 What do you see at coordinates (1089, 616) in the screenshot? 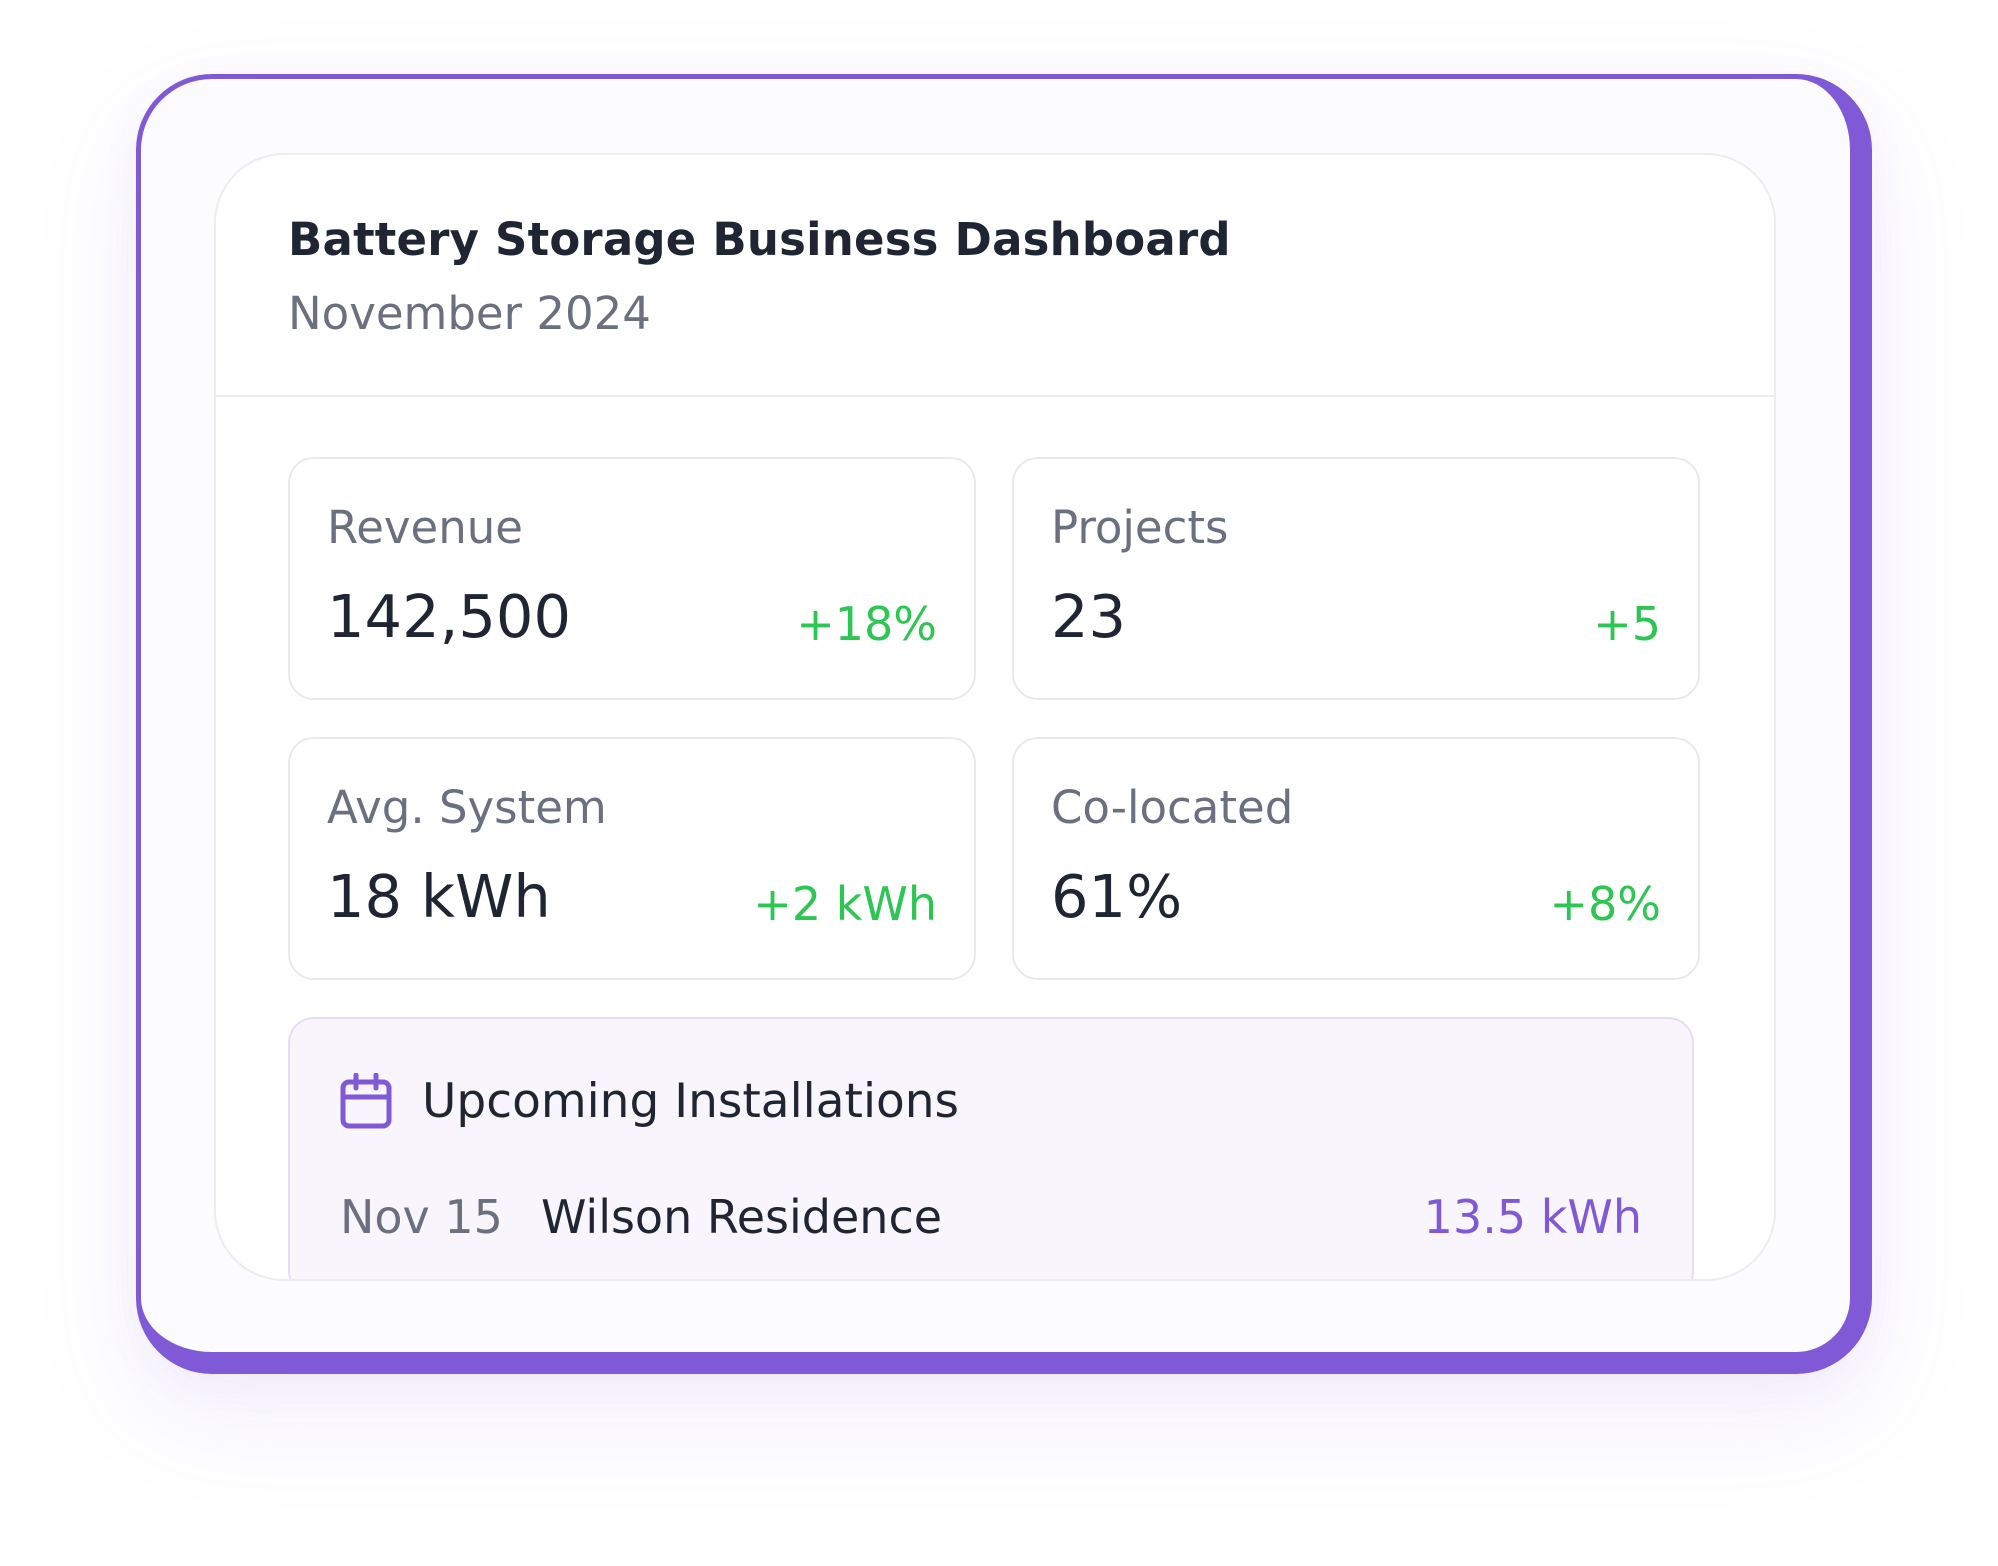
I see `stat-value: 23` at bounding box center [1089, 616].